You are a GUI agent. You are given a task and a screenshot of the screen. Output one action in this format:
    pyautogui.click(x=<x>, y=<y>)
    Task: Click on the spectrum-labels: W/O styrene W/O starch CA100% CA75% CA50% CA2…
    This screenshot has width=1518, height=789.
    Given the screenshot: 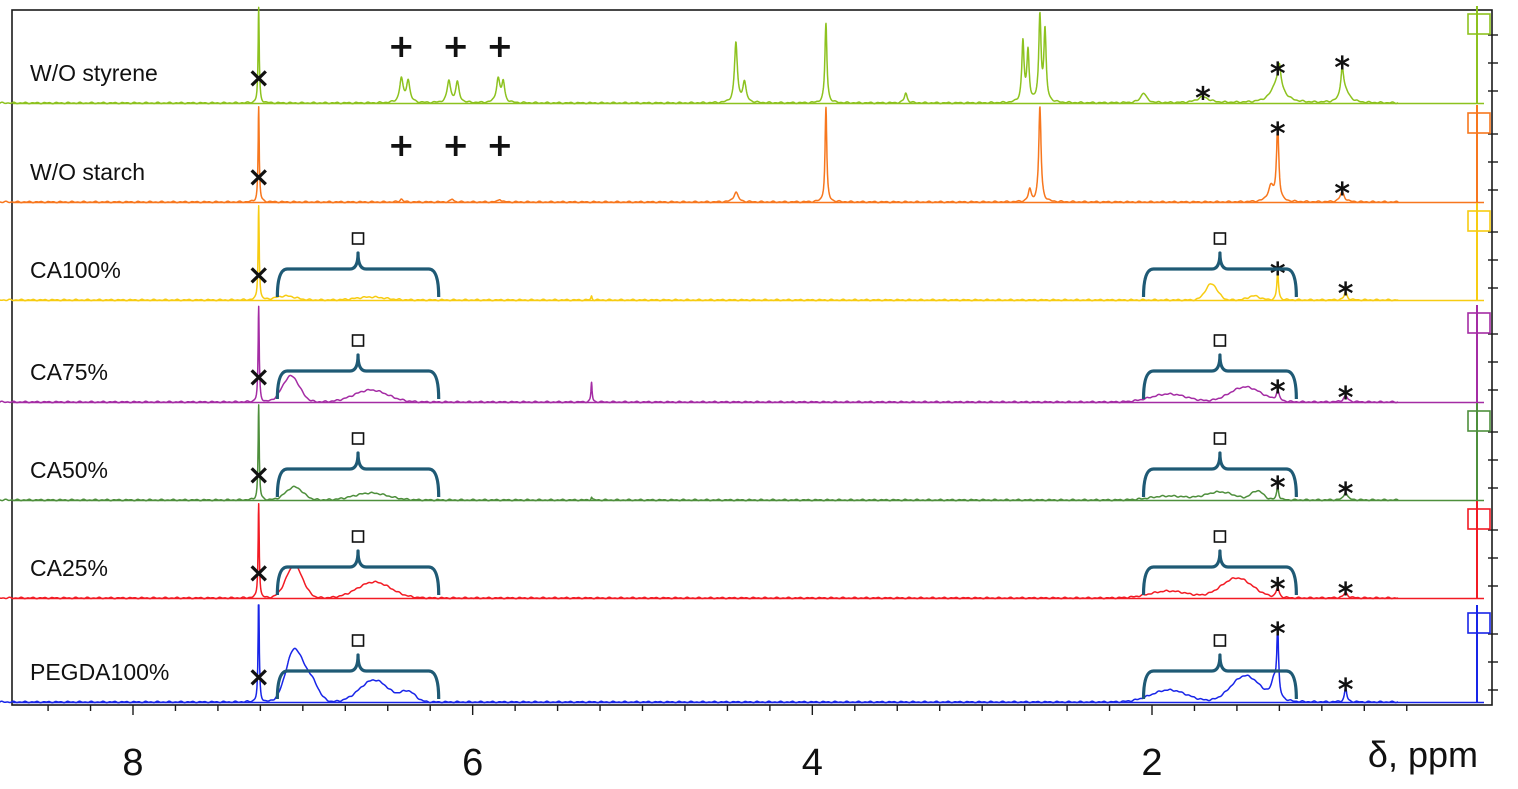 What is the action you would take?
    pyautogui.click(x=99, y=372)
    